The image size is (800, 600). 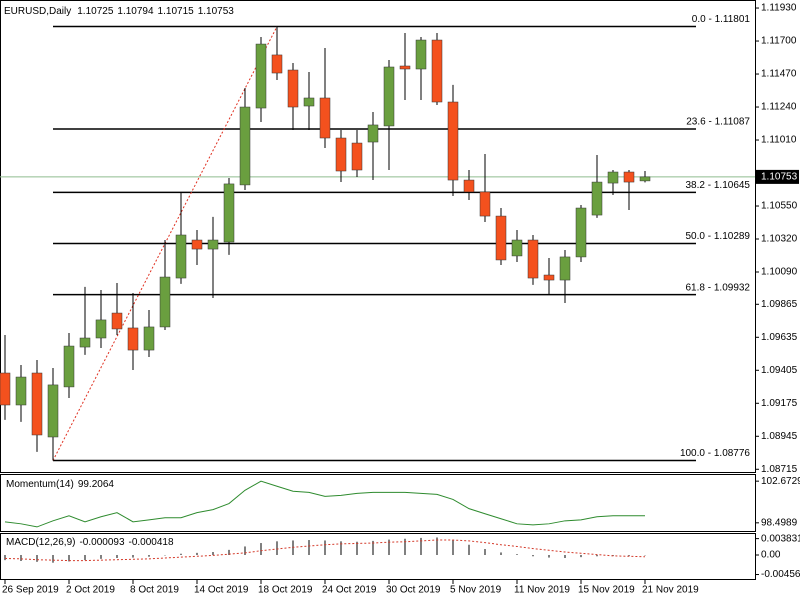 What do you see at coordinates (771, 555) in the screenshot?
I see `y-tick-label: 0.00` at bounding box center [771, 555].